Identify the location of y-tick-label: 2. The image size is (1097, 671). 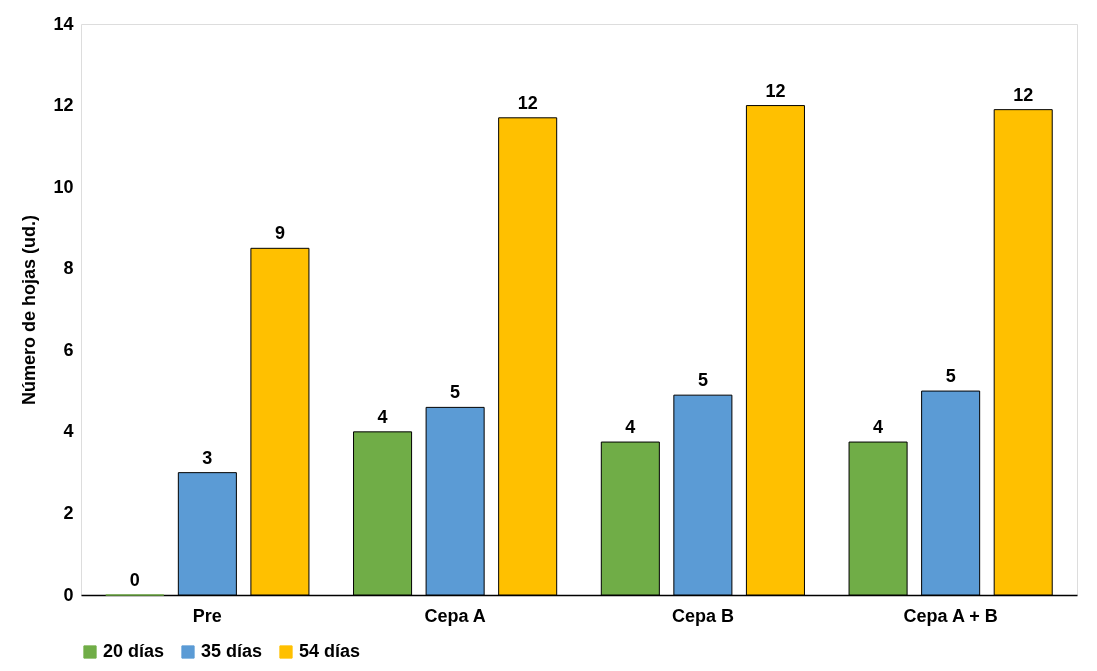
(68, 512).